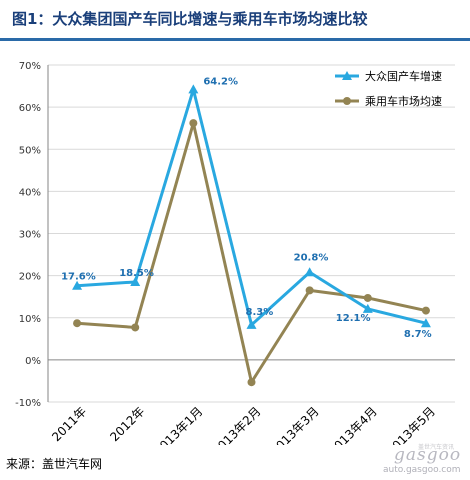 Image resolution: width=470 pixels, height=480 pixels. What do you see at coordinates (190, 19) in the screenshot?
I see `chart-title: 图1：大众集团国产车同比增速与乘用车市场均速比较` at bounding box center [190, 19].